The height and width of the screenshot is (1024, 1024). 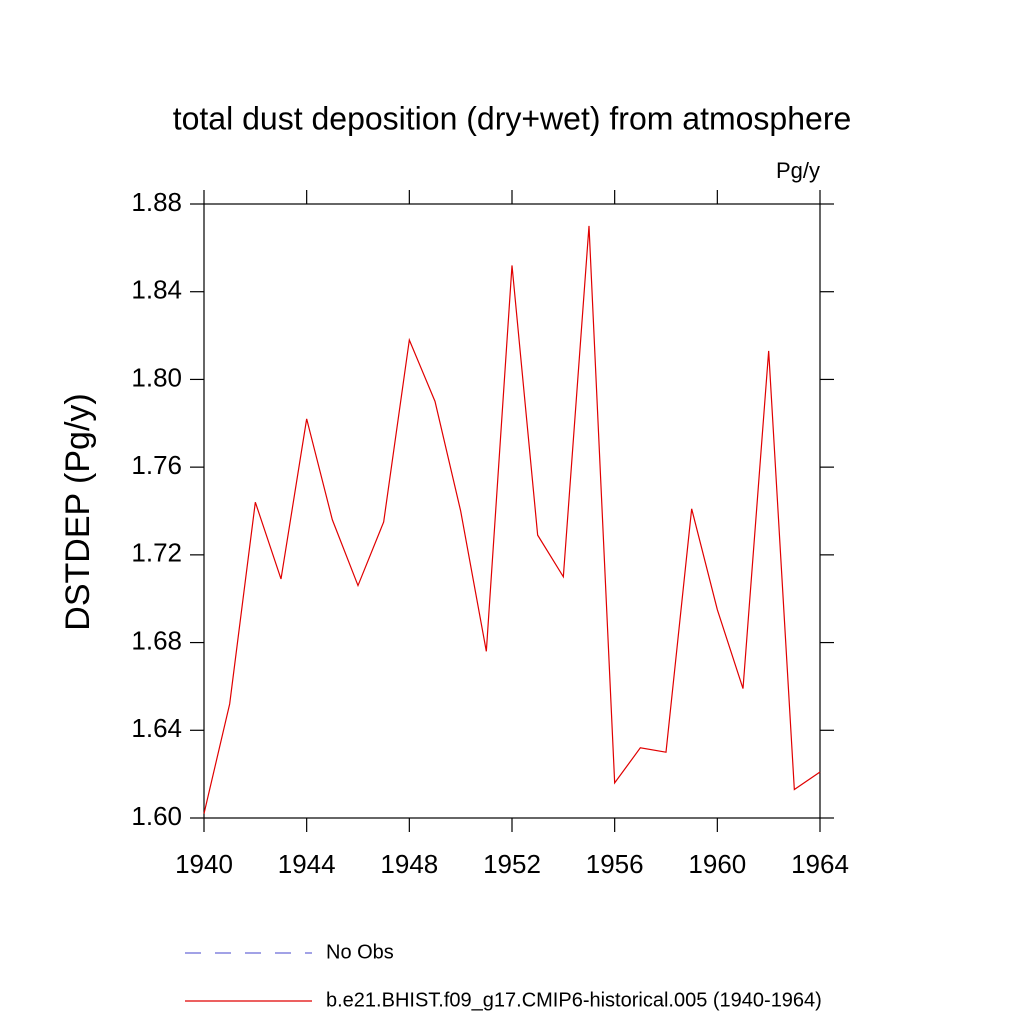 What do you see at coordinates (156, 728) in the screenshot?
I see `y-tick-label: 1.64` at bounding box center [156, 728].